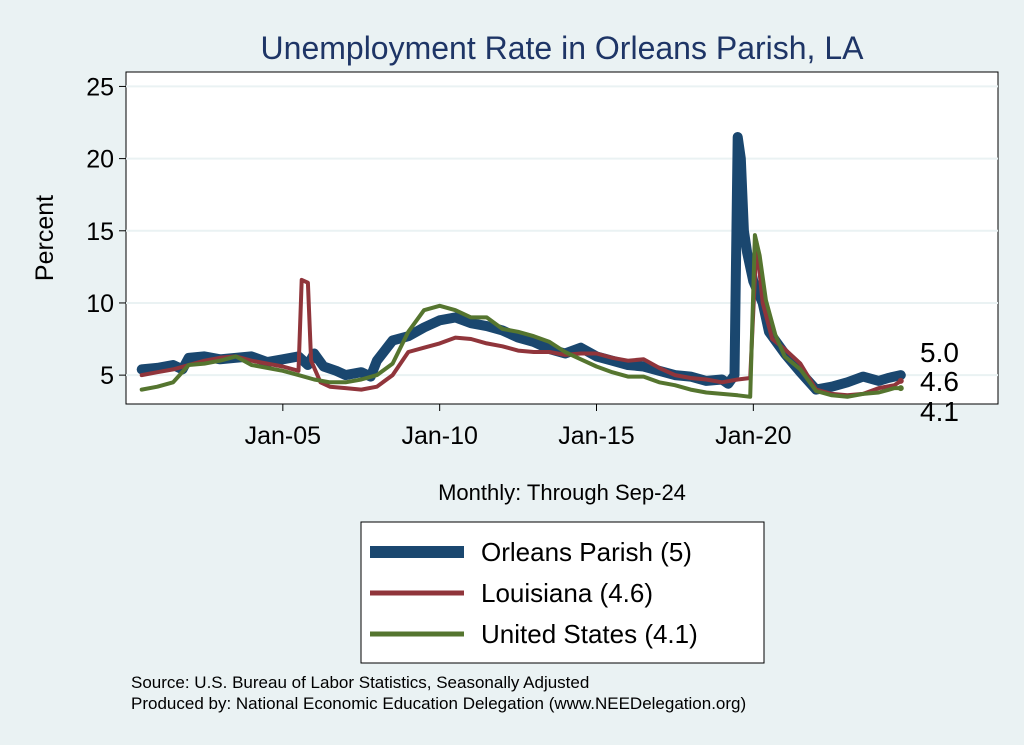 The width and height of the screenshot is (1024, 745). I want to click on legend-label: Orleans Parish (5), so click(586, 552).